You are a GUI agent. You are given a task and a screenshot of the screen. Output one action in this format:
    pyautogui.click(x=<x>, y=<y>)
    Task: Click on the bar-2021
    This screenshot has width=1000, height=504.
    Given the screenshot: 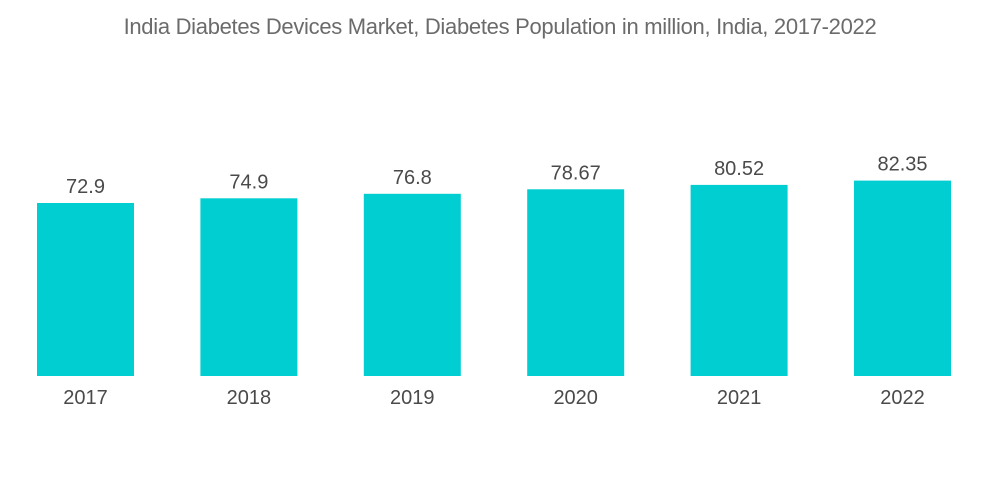 What is the action you would take?
    pyautogui.click(x=739, y=280)
    